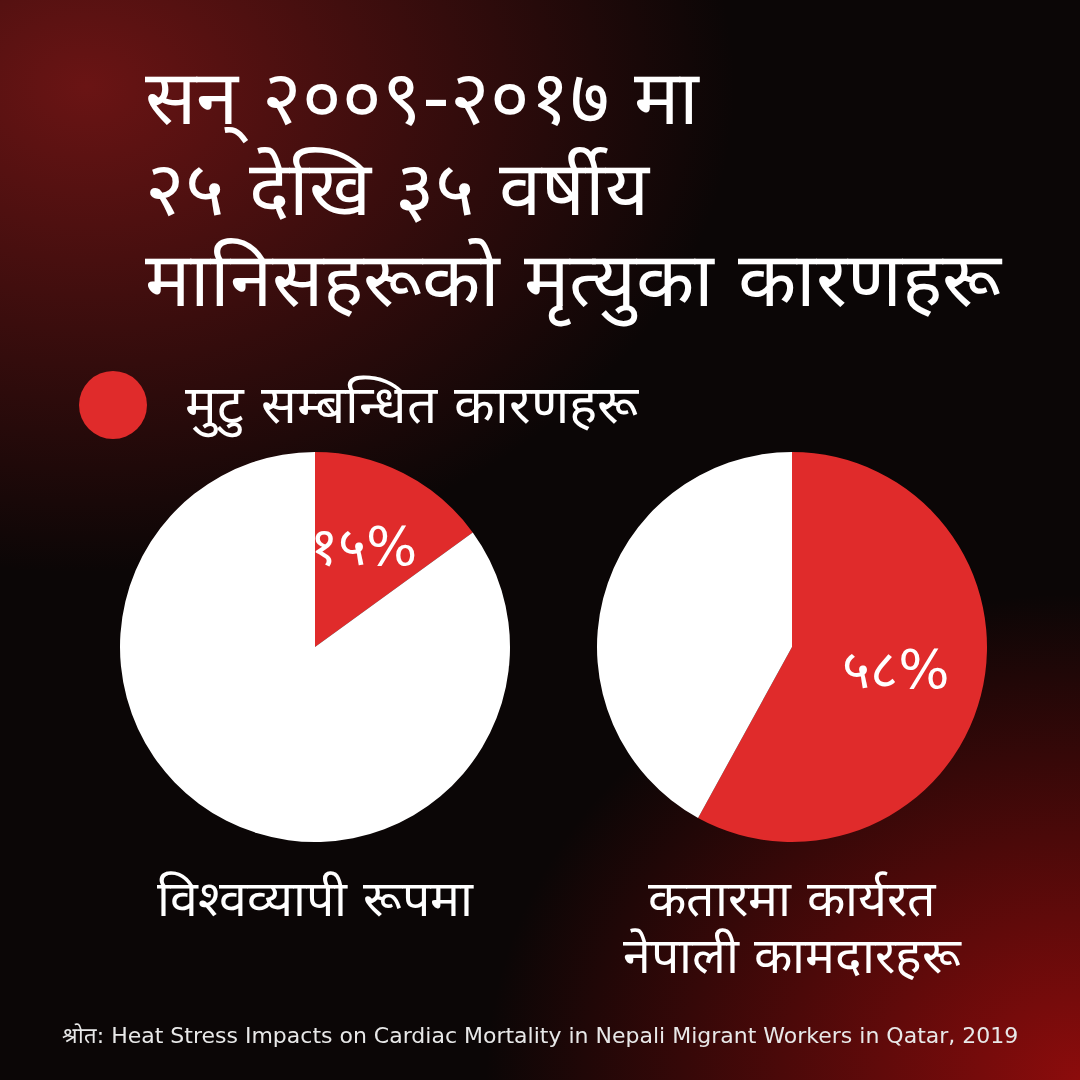  I want to click on text: श्रोत: Heat Stress Impacts on Cardiac Mortality in Nepali Migrant Workers in Qatar, 2019, so click(540, 1036).